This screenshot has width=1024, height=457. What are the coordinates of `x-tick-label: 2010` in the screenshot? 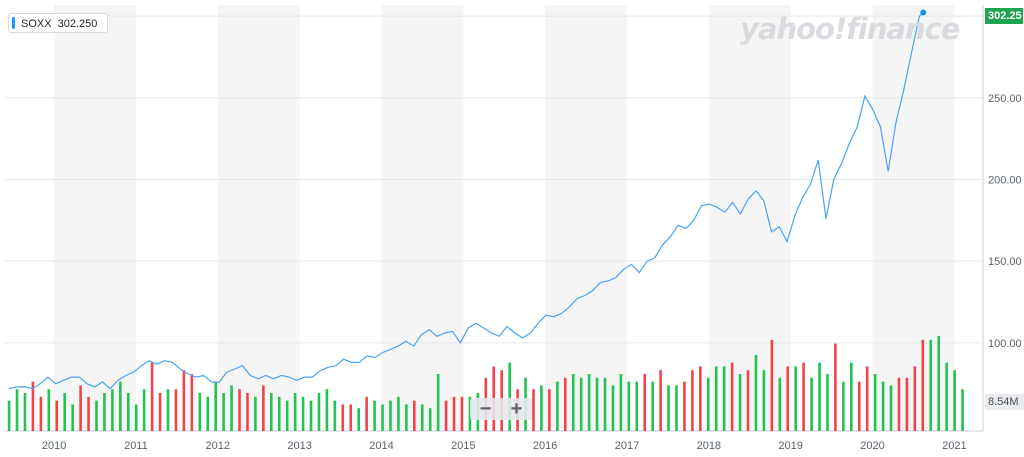 It's located at (54, 446).